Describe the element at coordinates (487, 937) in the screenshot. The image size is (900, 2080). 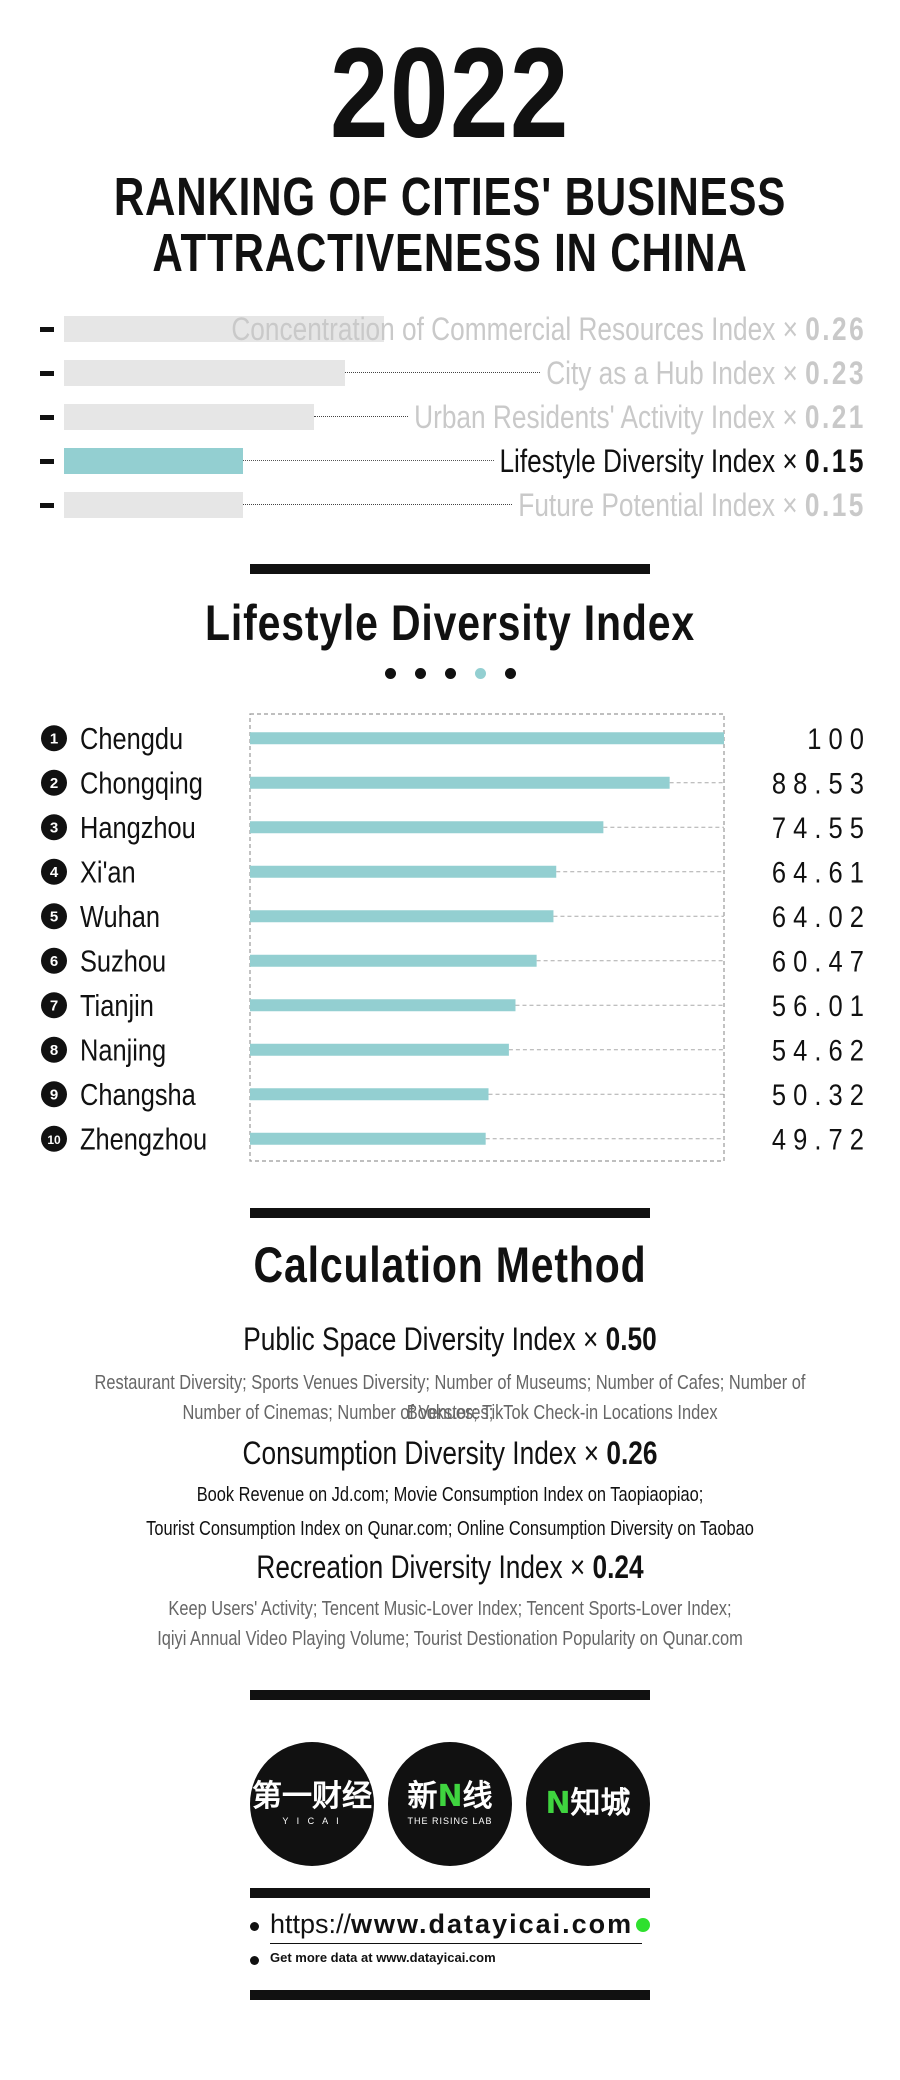
I see `chart-frame` at that location.